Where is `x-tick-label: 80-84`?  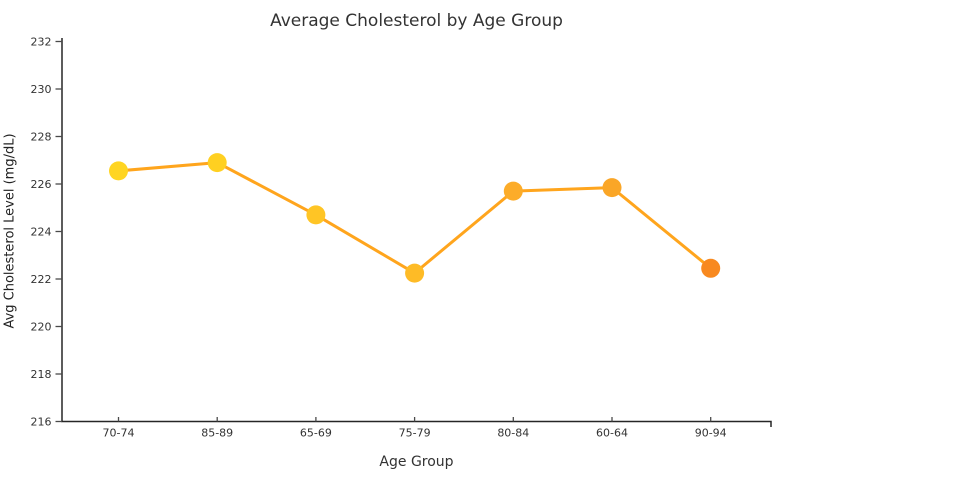 x-tick-label: 80-84 is located at coordinates (513, 433).